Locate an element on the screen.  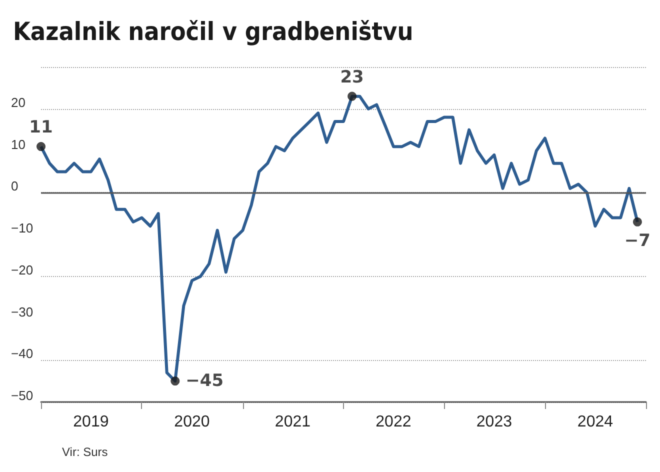
annotation: −45 is located at coordinates (205, 381).